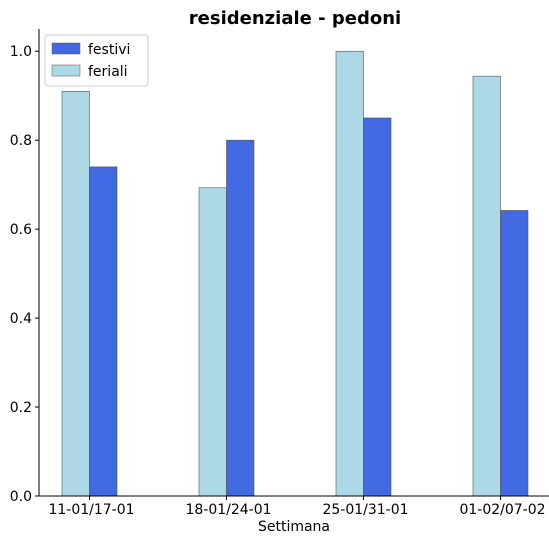  What do you see at coordinates (21, 408) in the screenshot?
I see `y-tick-label-1: 0.2` at bounding box center [21, 408].